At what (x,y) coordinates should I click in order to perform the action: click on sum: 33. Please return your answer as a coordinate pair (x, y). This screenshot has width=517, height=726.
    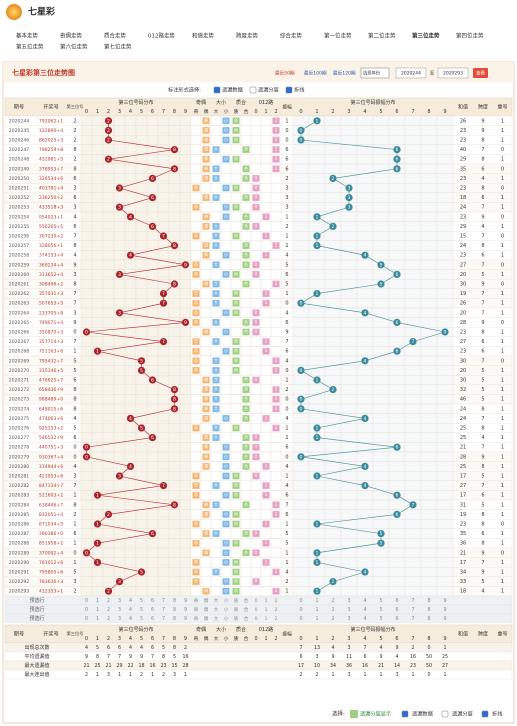
    Looking at the image, I should click on (463, 582).